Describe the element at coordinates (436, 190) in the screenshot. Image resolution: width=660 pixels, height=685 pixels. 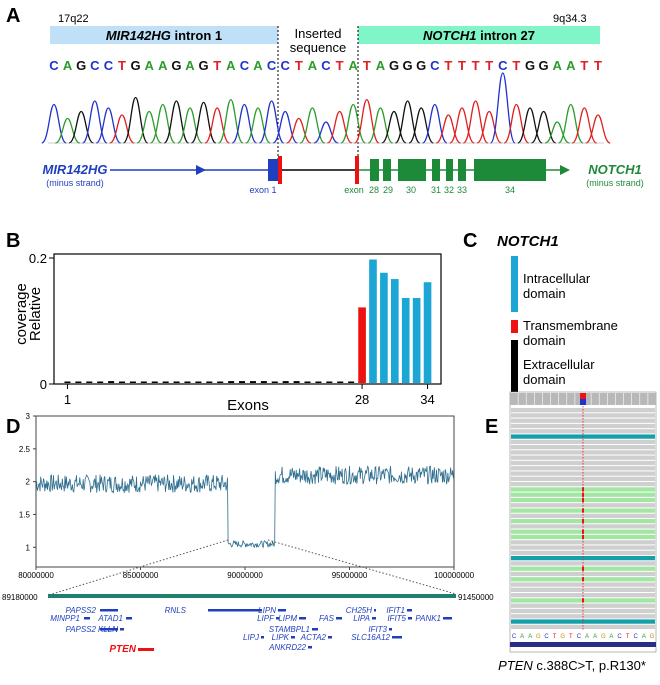
I see `exon-number-31: 31` at that location.